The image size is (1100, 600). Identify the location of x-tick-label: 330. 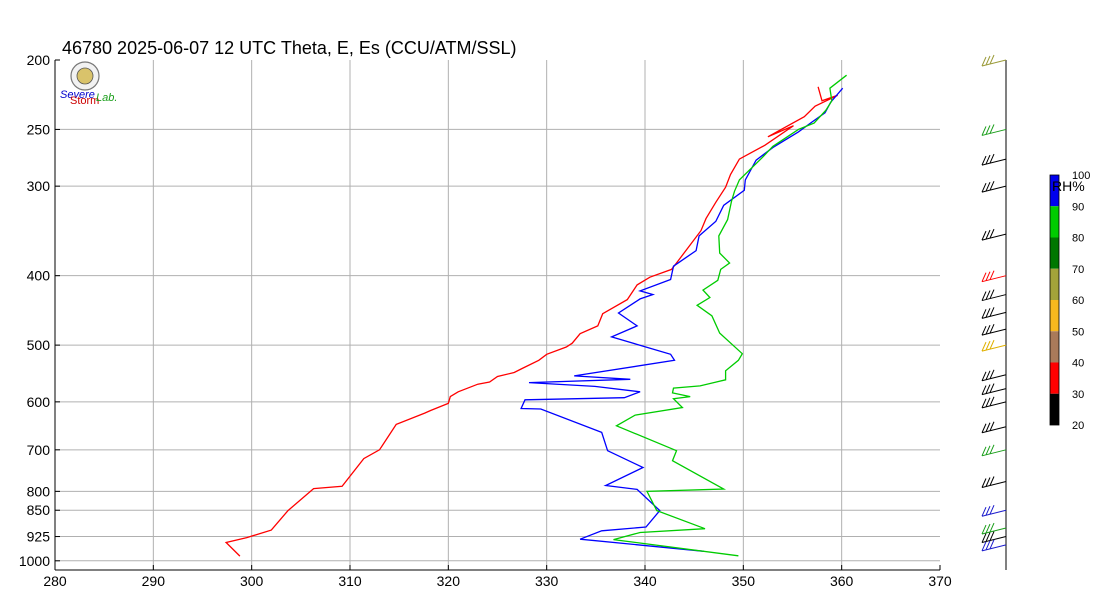
(547, 581).